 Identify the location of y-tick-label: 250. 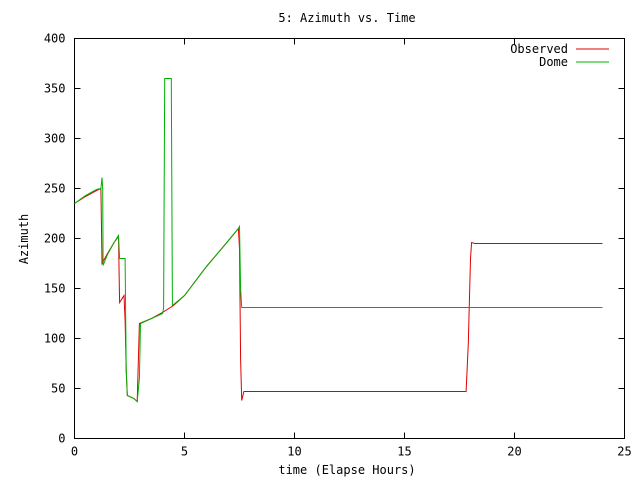
(55, 189).